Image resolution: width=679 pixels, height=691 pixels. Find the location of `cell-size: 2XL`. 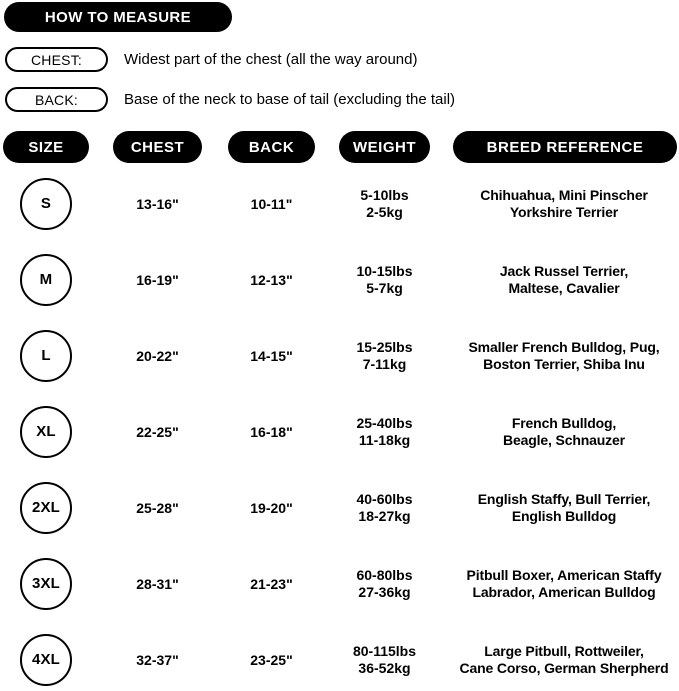

cell-size: 2XL is located at coordinates (46, 508).